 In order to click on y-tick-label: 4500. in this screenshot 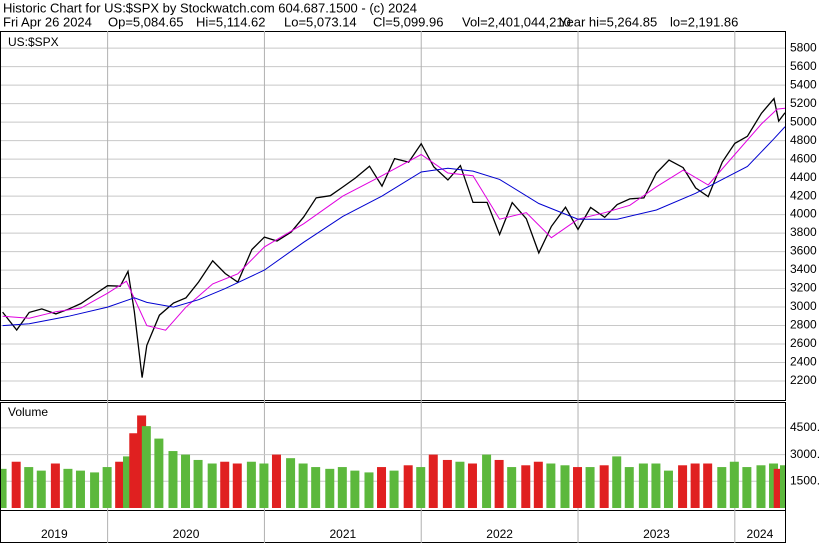, I will do `click(805, 427)`.